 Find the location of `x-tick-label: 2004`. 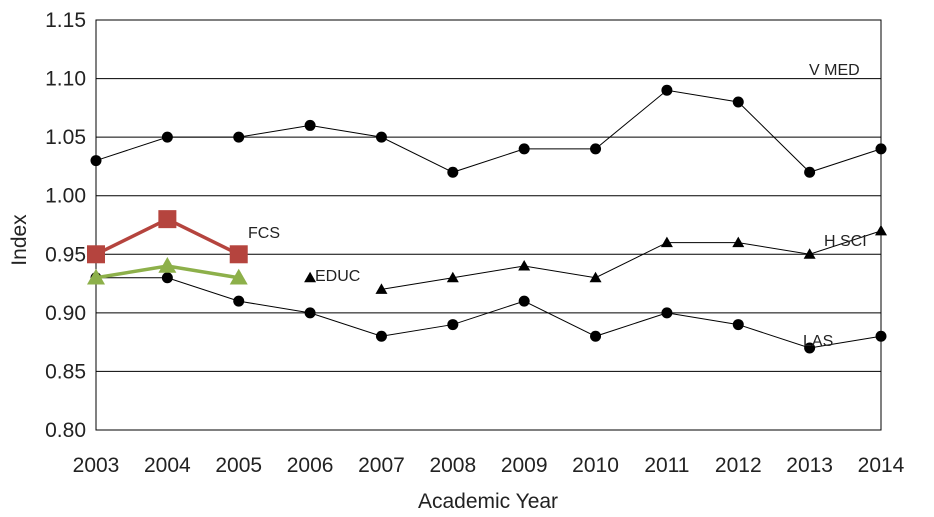

x-tick-label: 2004 is located at coordinates (167, 465).